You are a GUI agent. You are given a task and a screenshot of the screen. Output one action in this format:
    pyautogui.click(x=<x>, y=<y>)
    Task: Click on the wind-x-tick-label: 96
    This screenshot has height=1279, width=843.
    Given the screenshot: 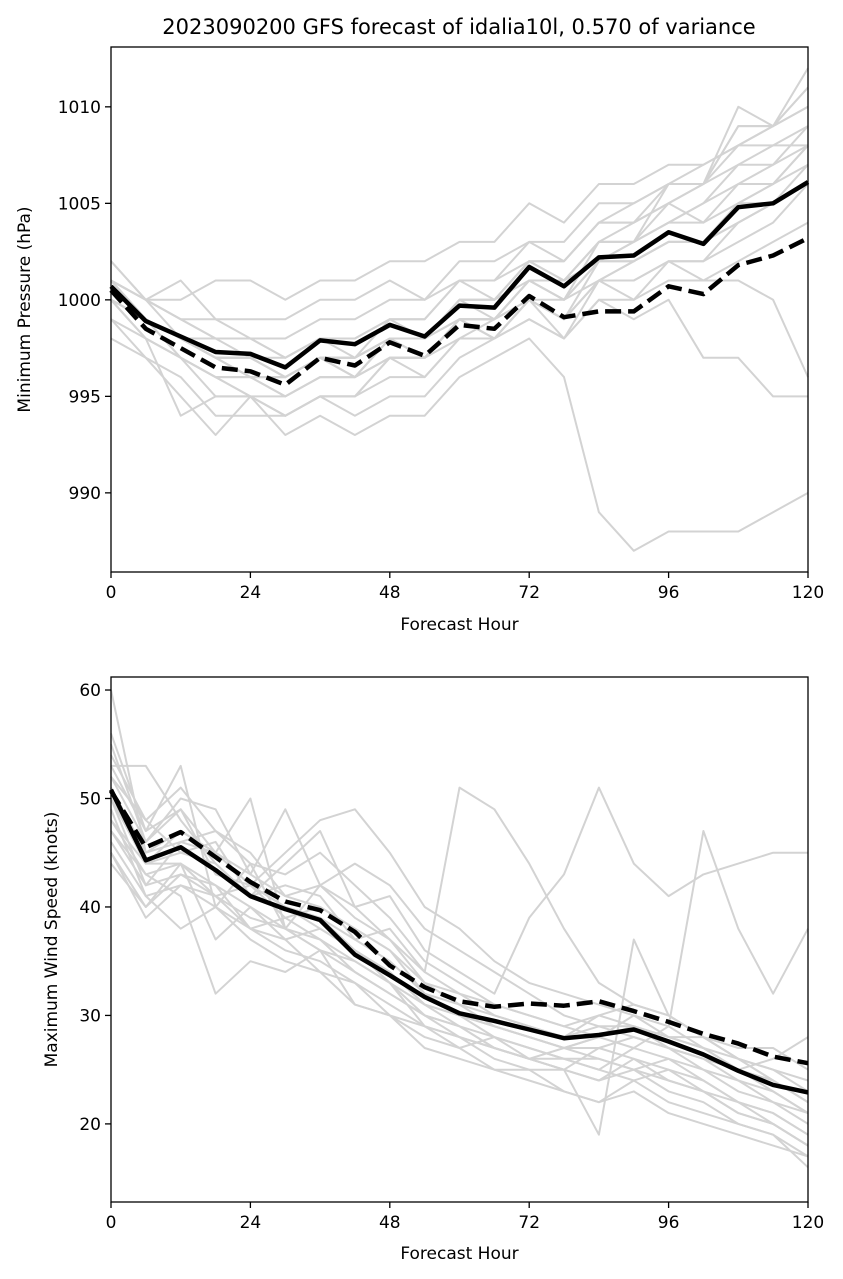 What is the action you would take?
    pyautogui.click(x=669, y=1223)
    